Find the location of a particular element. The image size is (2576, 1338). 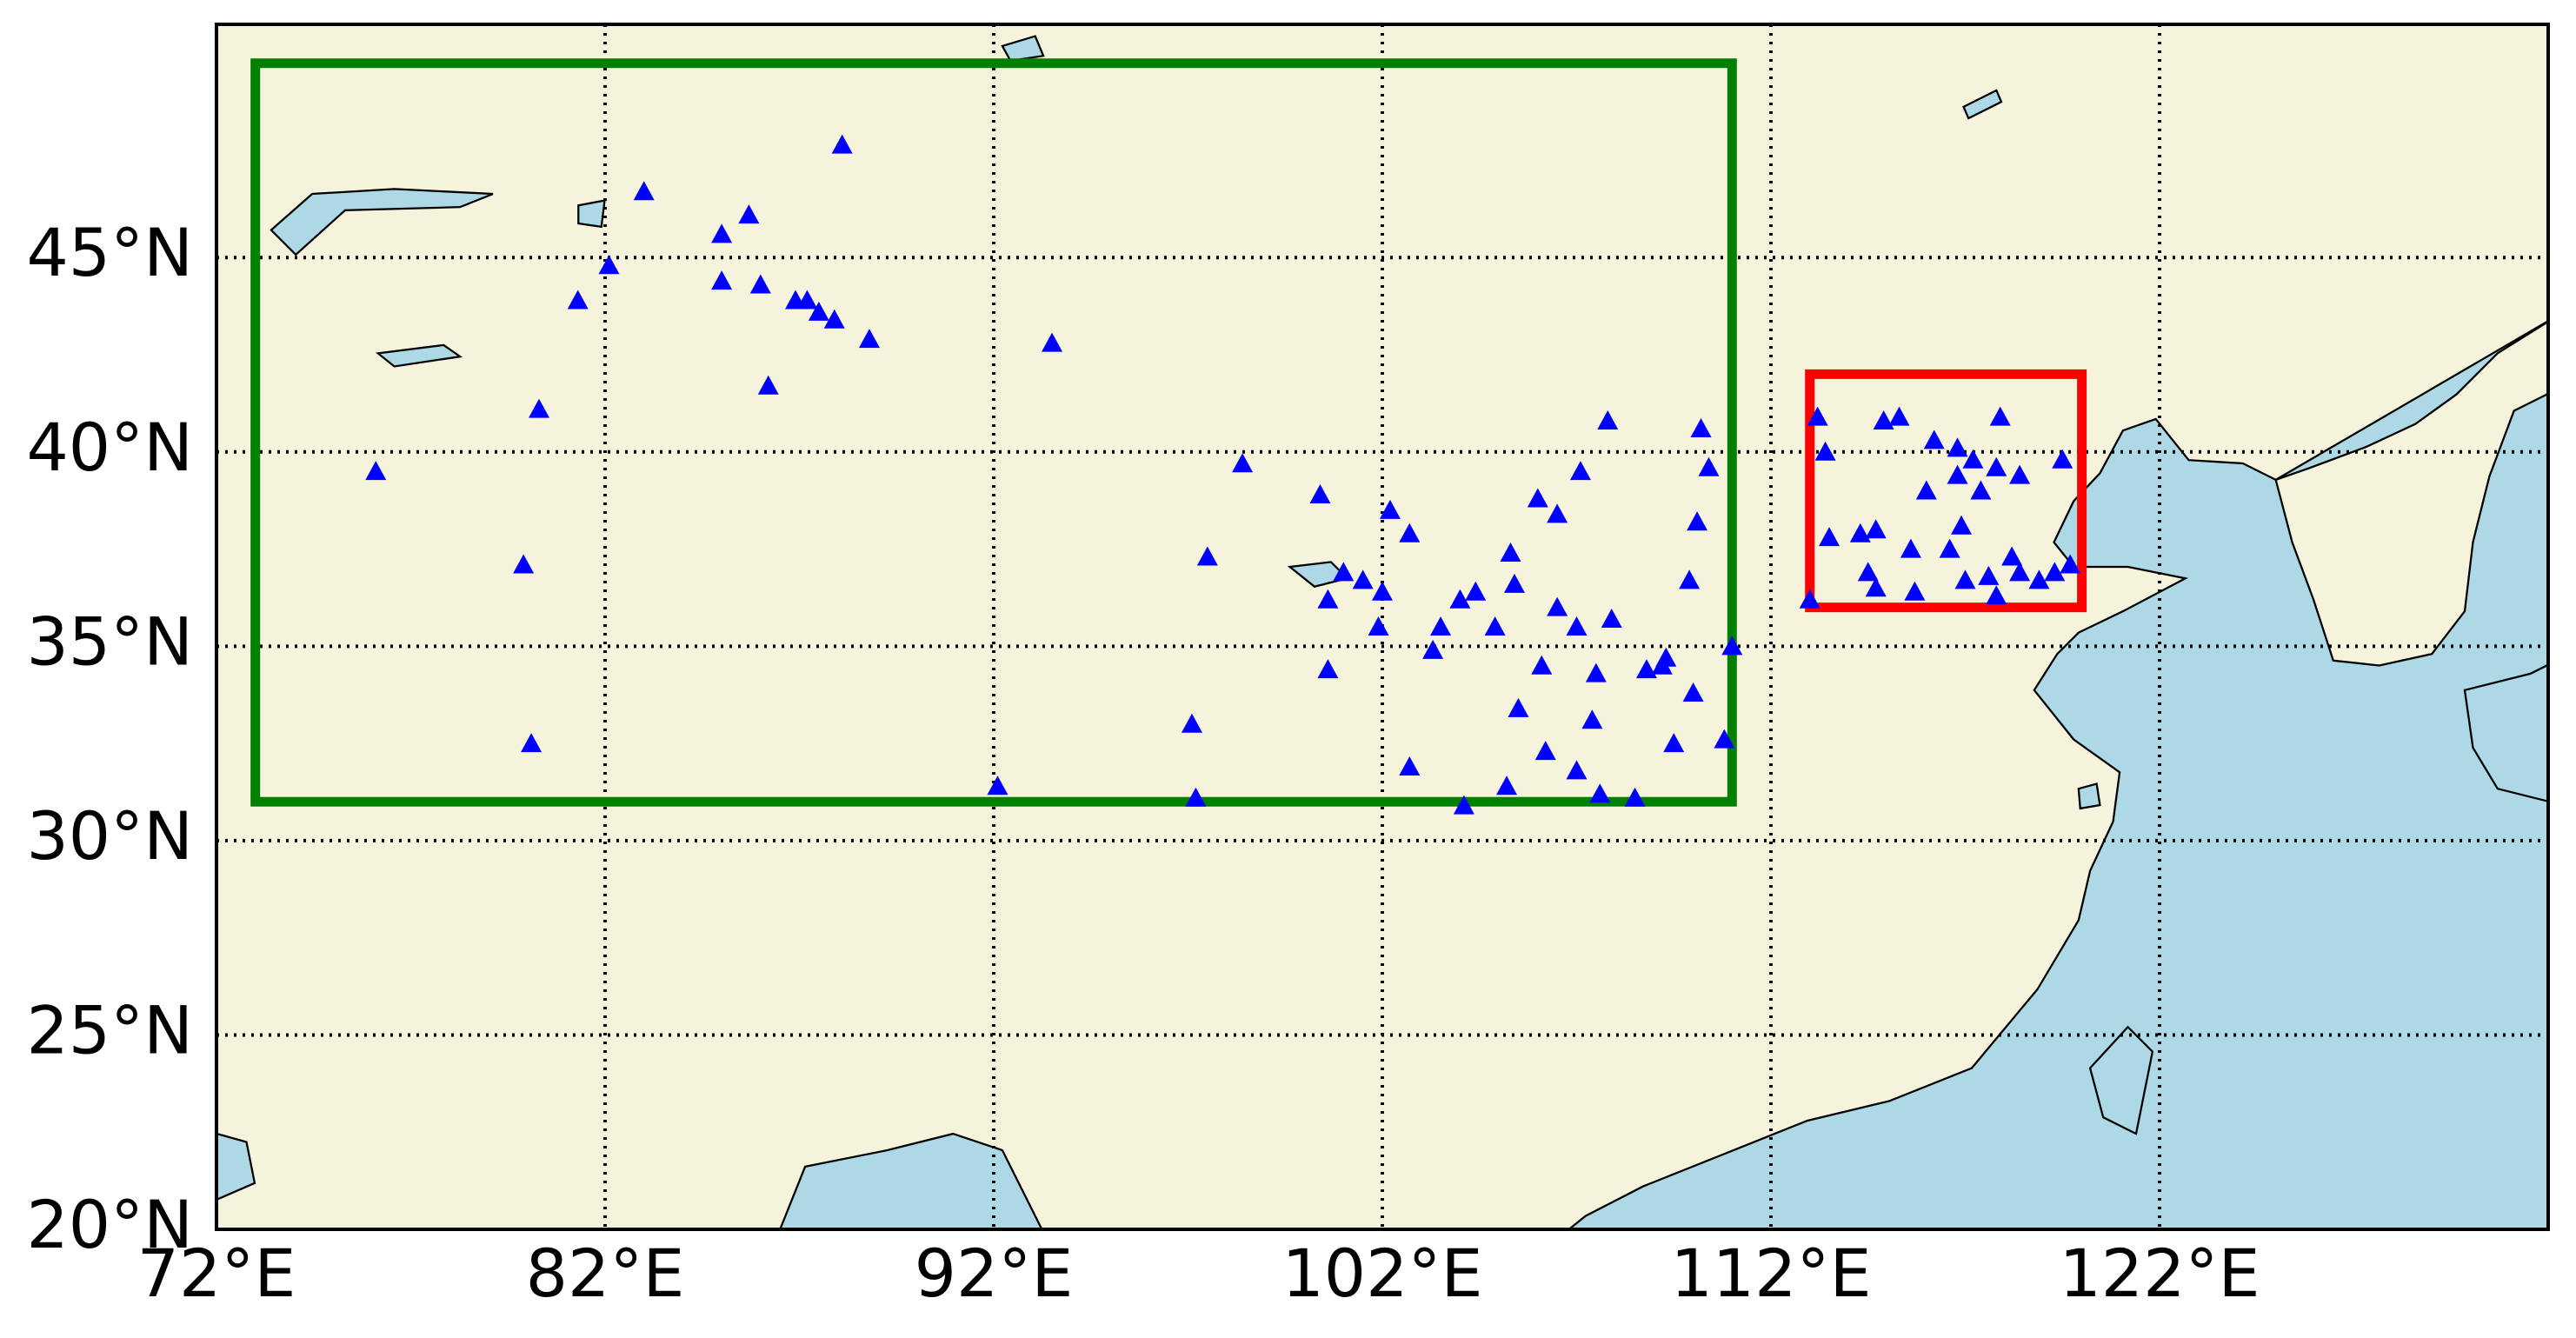

x-tick-label: 92°E is located at coordinates (994, 1274).